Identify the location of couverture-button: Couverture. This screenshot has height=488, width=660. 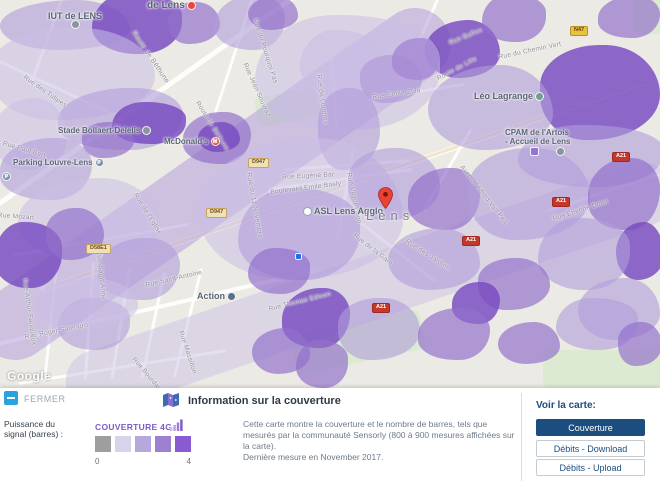
(590, 427).